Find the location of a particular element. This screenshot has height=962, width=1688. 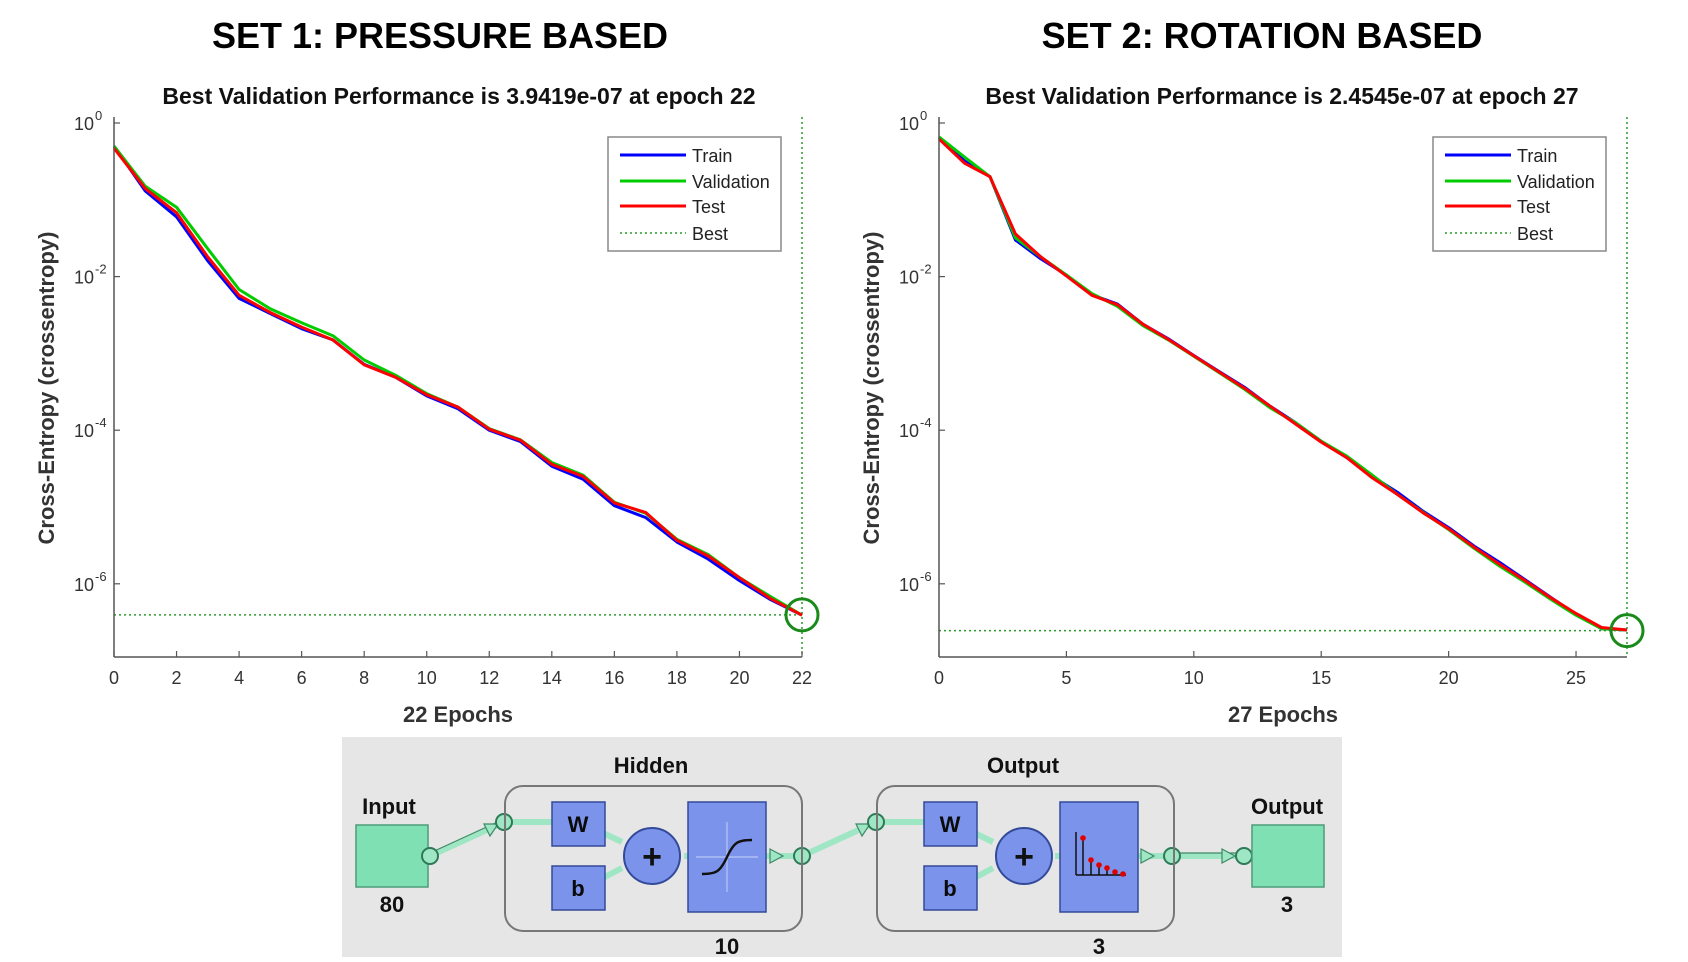

output-bias-label: b is located at coordinates (949, 888).